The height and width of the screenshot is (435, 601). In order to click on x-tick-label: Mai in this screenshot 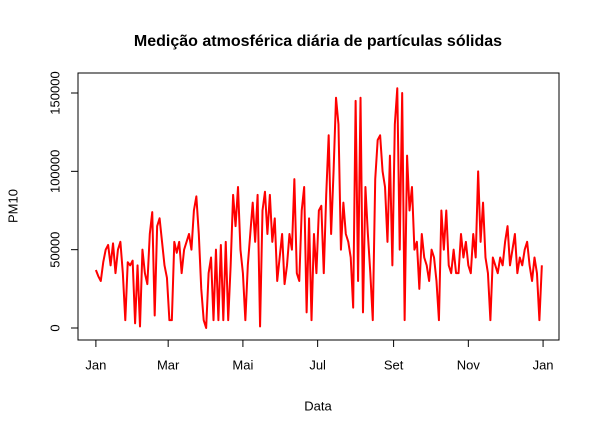, I will do `click(242, 364)`.